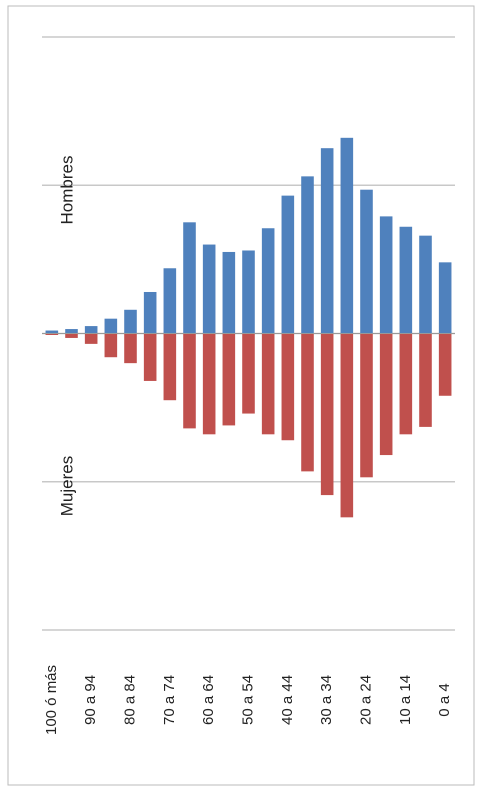 The height and width of the screenshot is (791, 481). I want to click on x-tick-label: 10 a 14, so click(405, 700).